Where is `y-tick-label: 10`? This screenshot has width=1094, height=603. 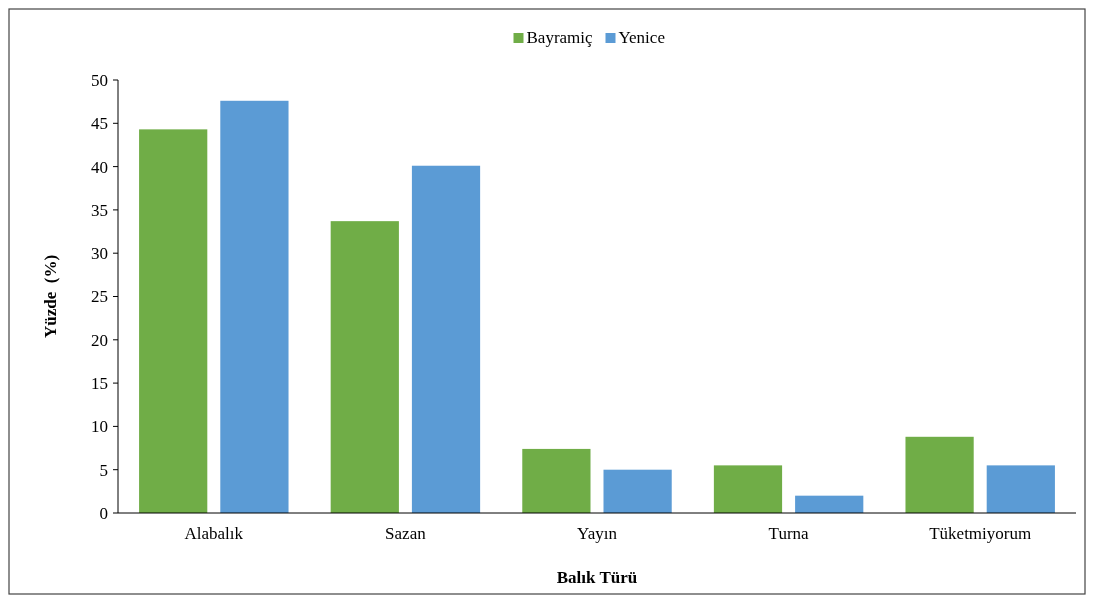 y-tick-label: 10 is located at coordinates (99, 427).